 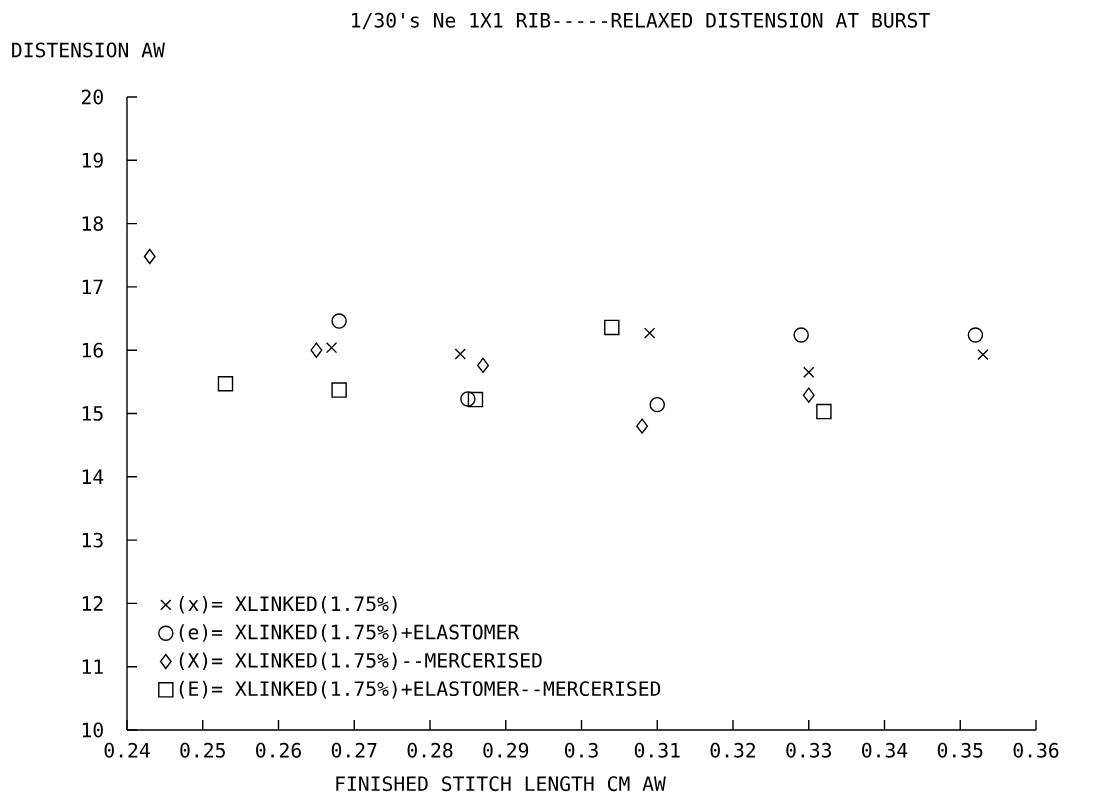 I want to click on x-tick-label: 0.24, so click(x=127, y=750).